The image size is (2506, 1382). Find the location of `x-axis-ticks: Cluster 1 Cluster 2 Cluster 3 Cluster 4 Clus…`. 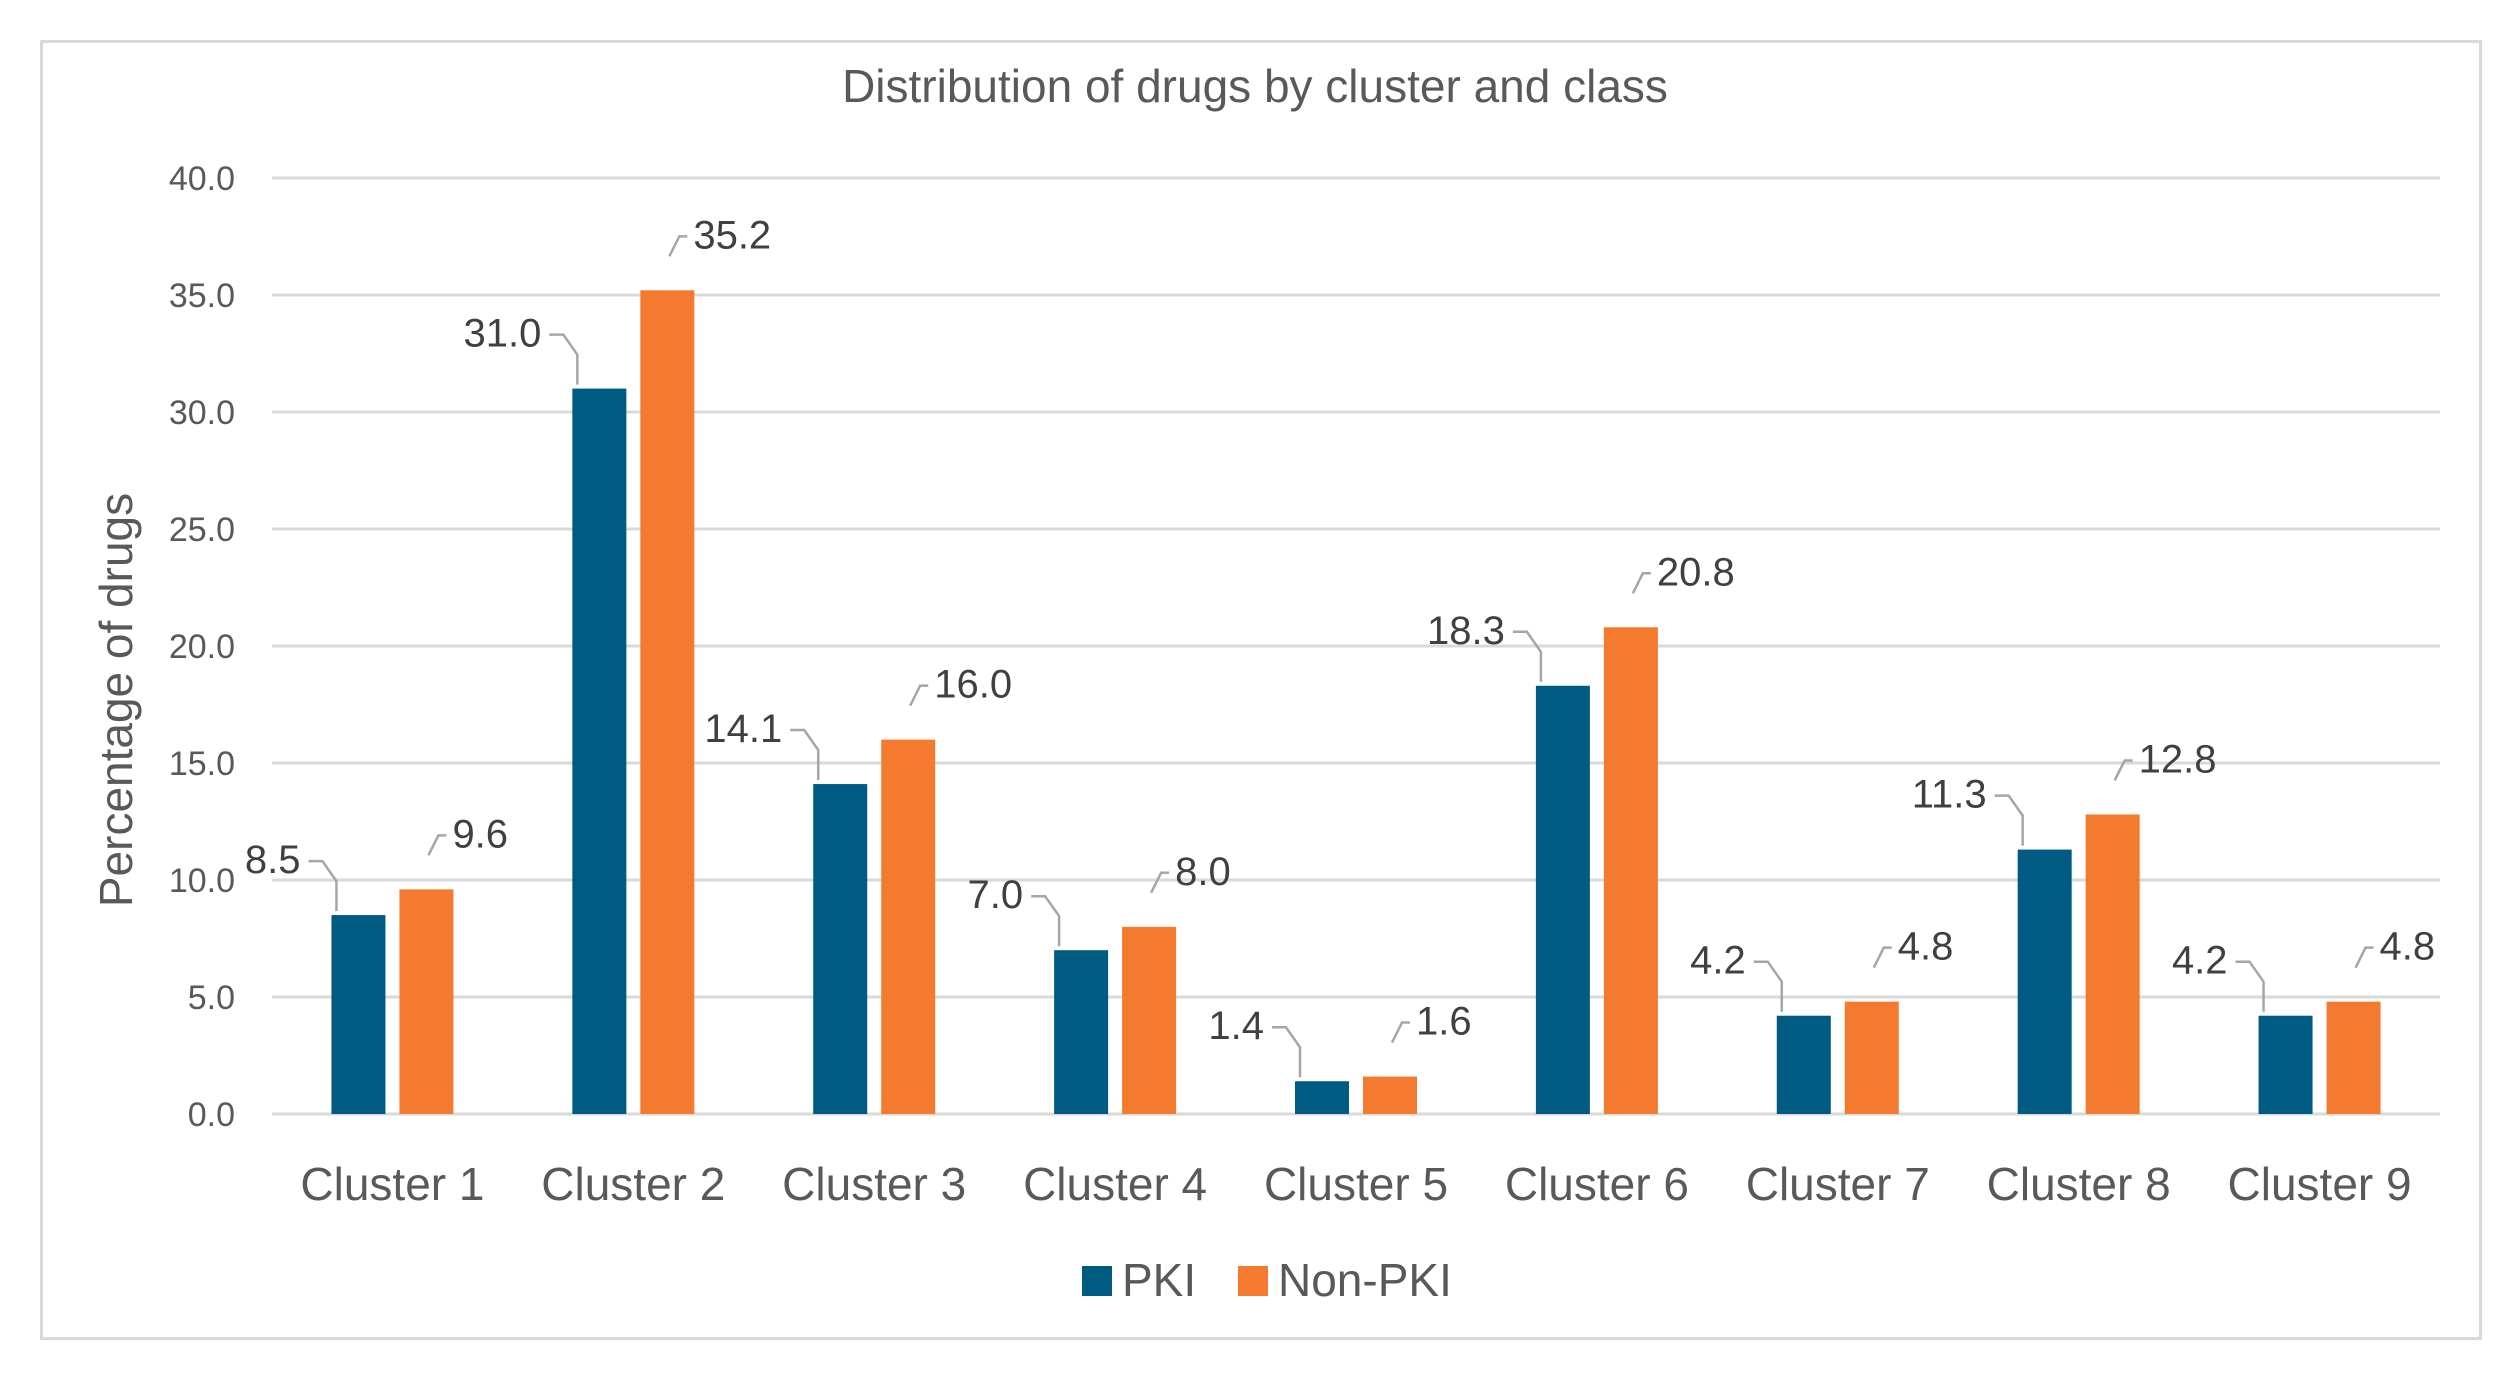

x-axis-ticks: Cluster 1 Cluster 2 Cluster 3 Cluster 4 Clus… is located at coordinates (1355, 1184).